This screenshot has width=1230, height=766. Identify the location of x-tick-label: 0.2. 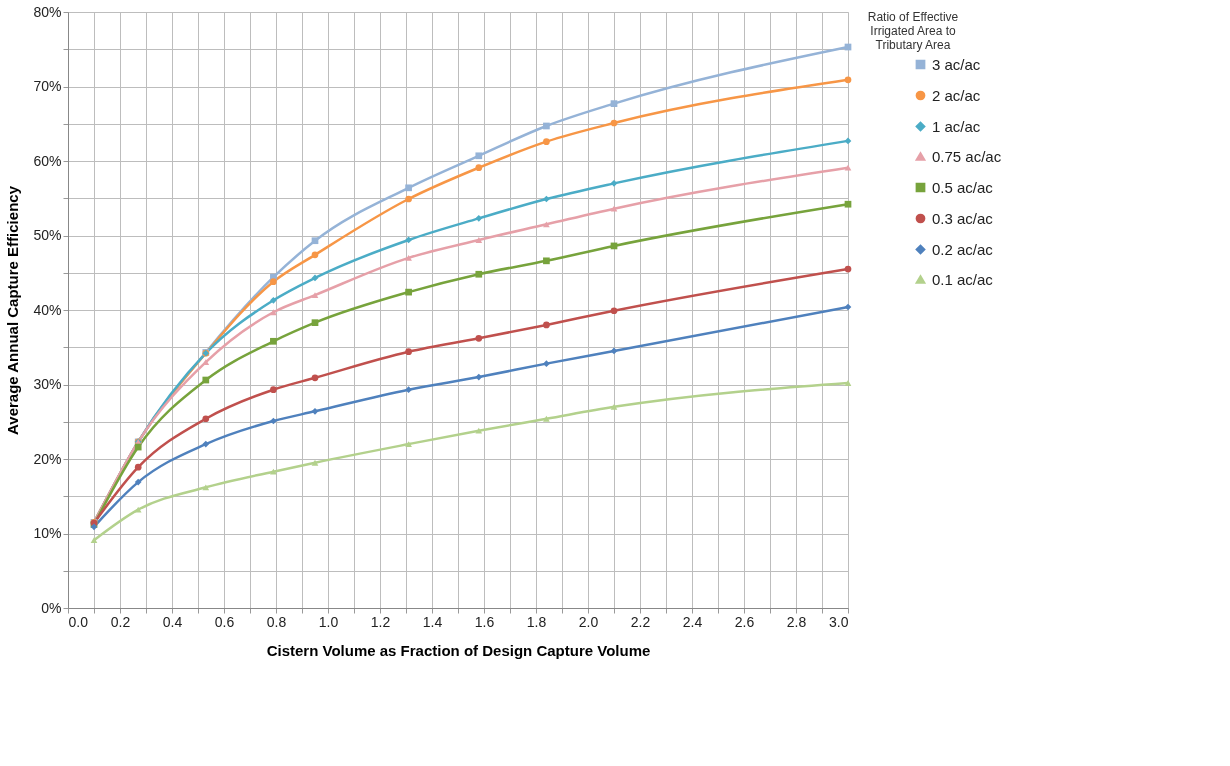
(120, 621).